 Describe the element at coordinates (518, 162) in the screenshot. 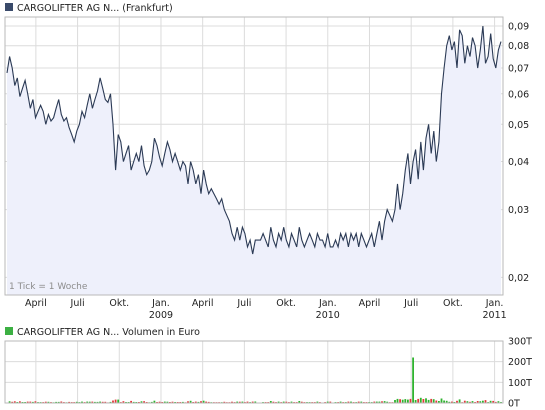

I see `price-y-tick-label: 0,04` at that location.